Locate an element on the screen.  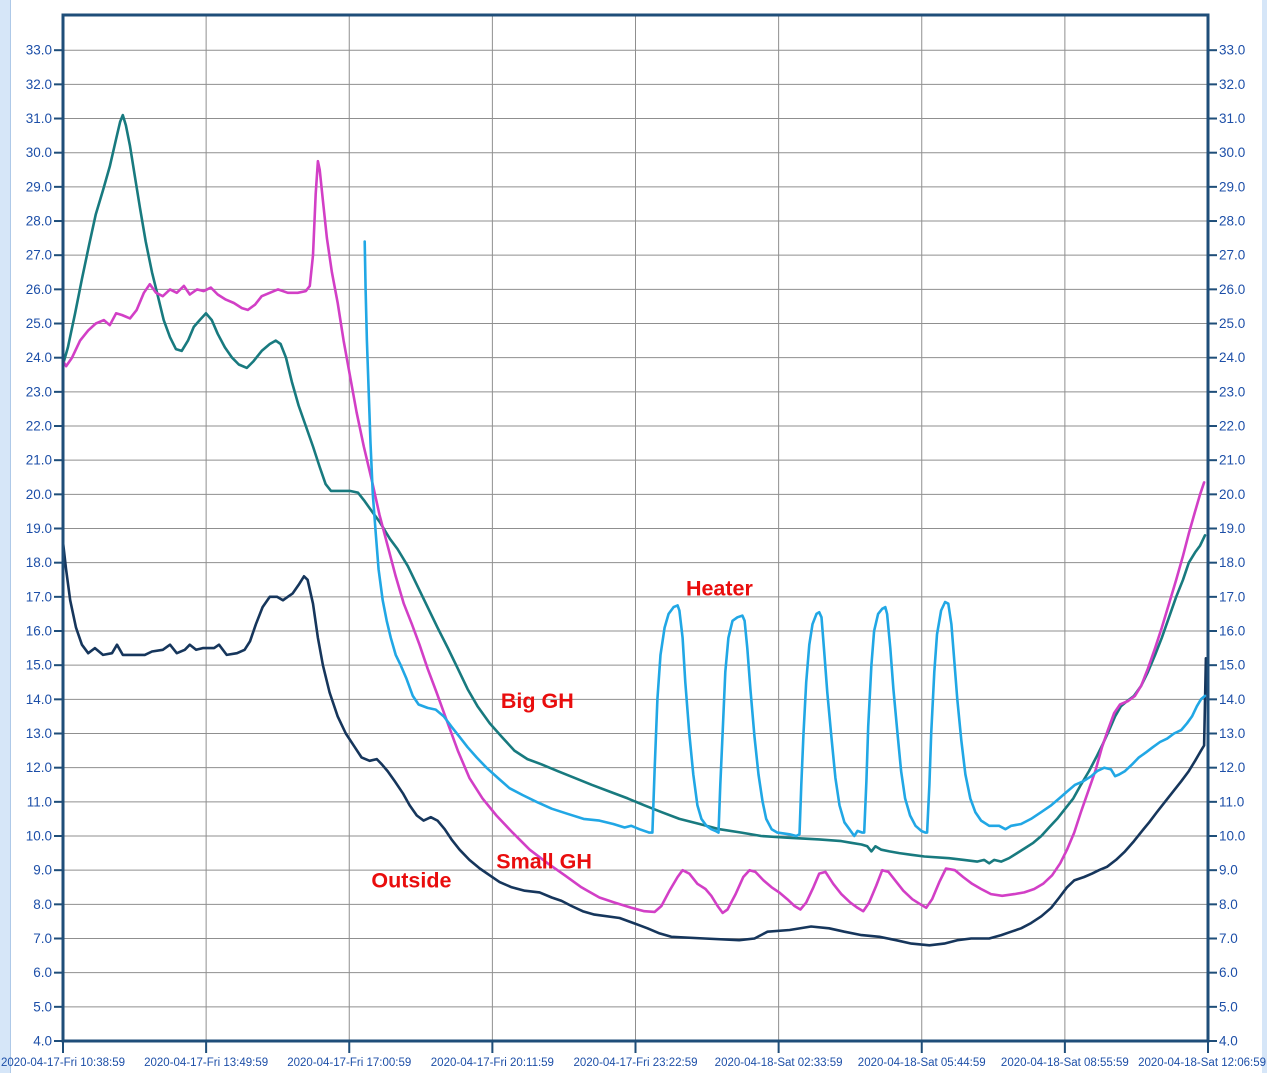
y-axis-tick-label-left: 7.0 is located at coordinates (42, 938).